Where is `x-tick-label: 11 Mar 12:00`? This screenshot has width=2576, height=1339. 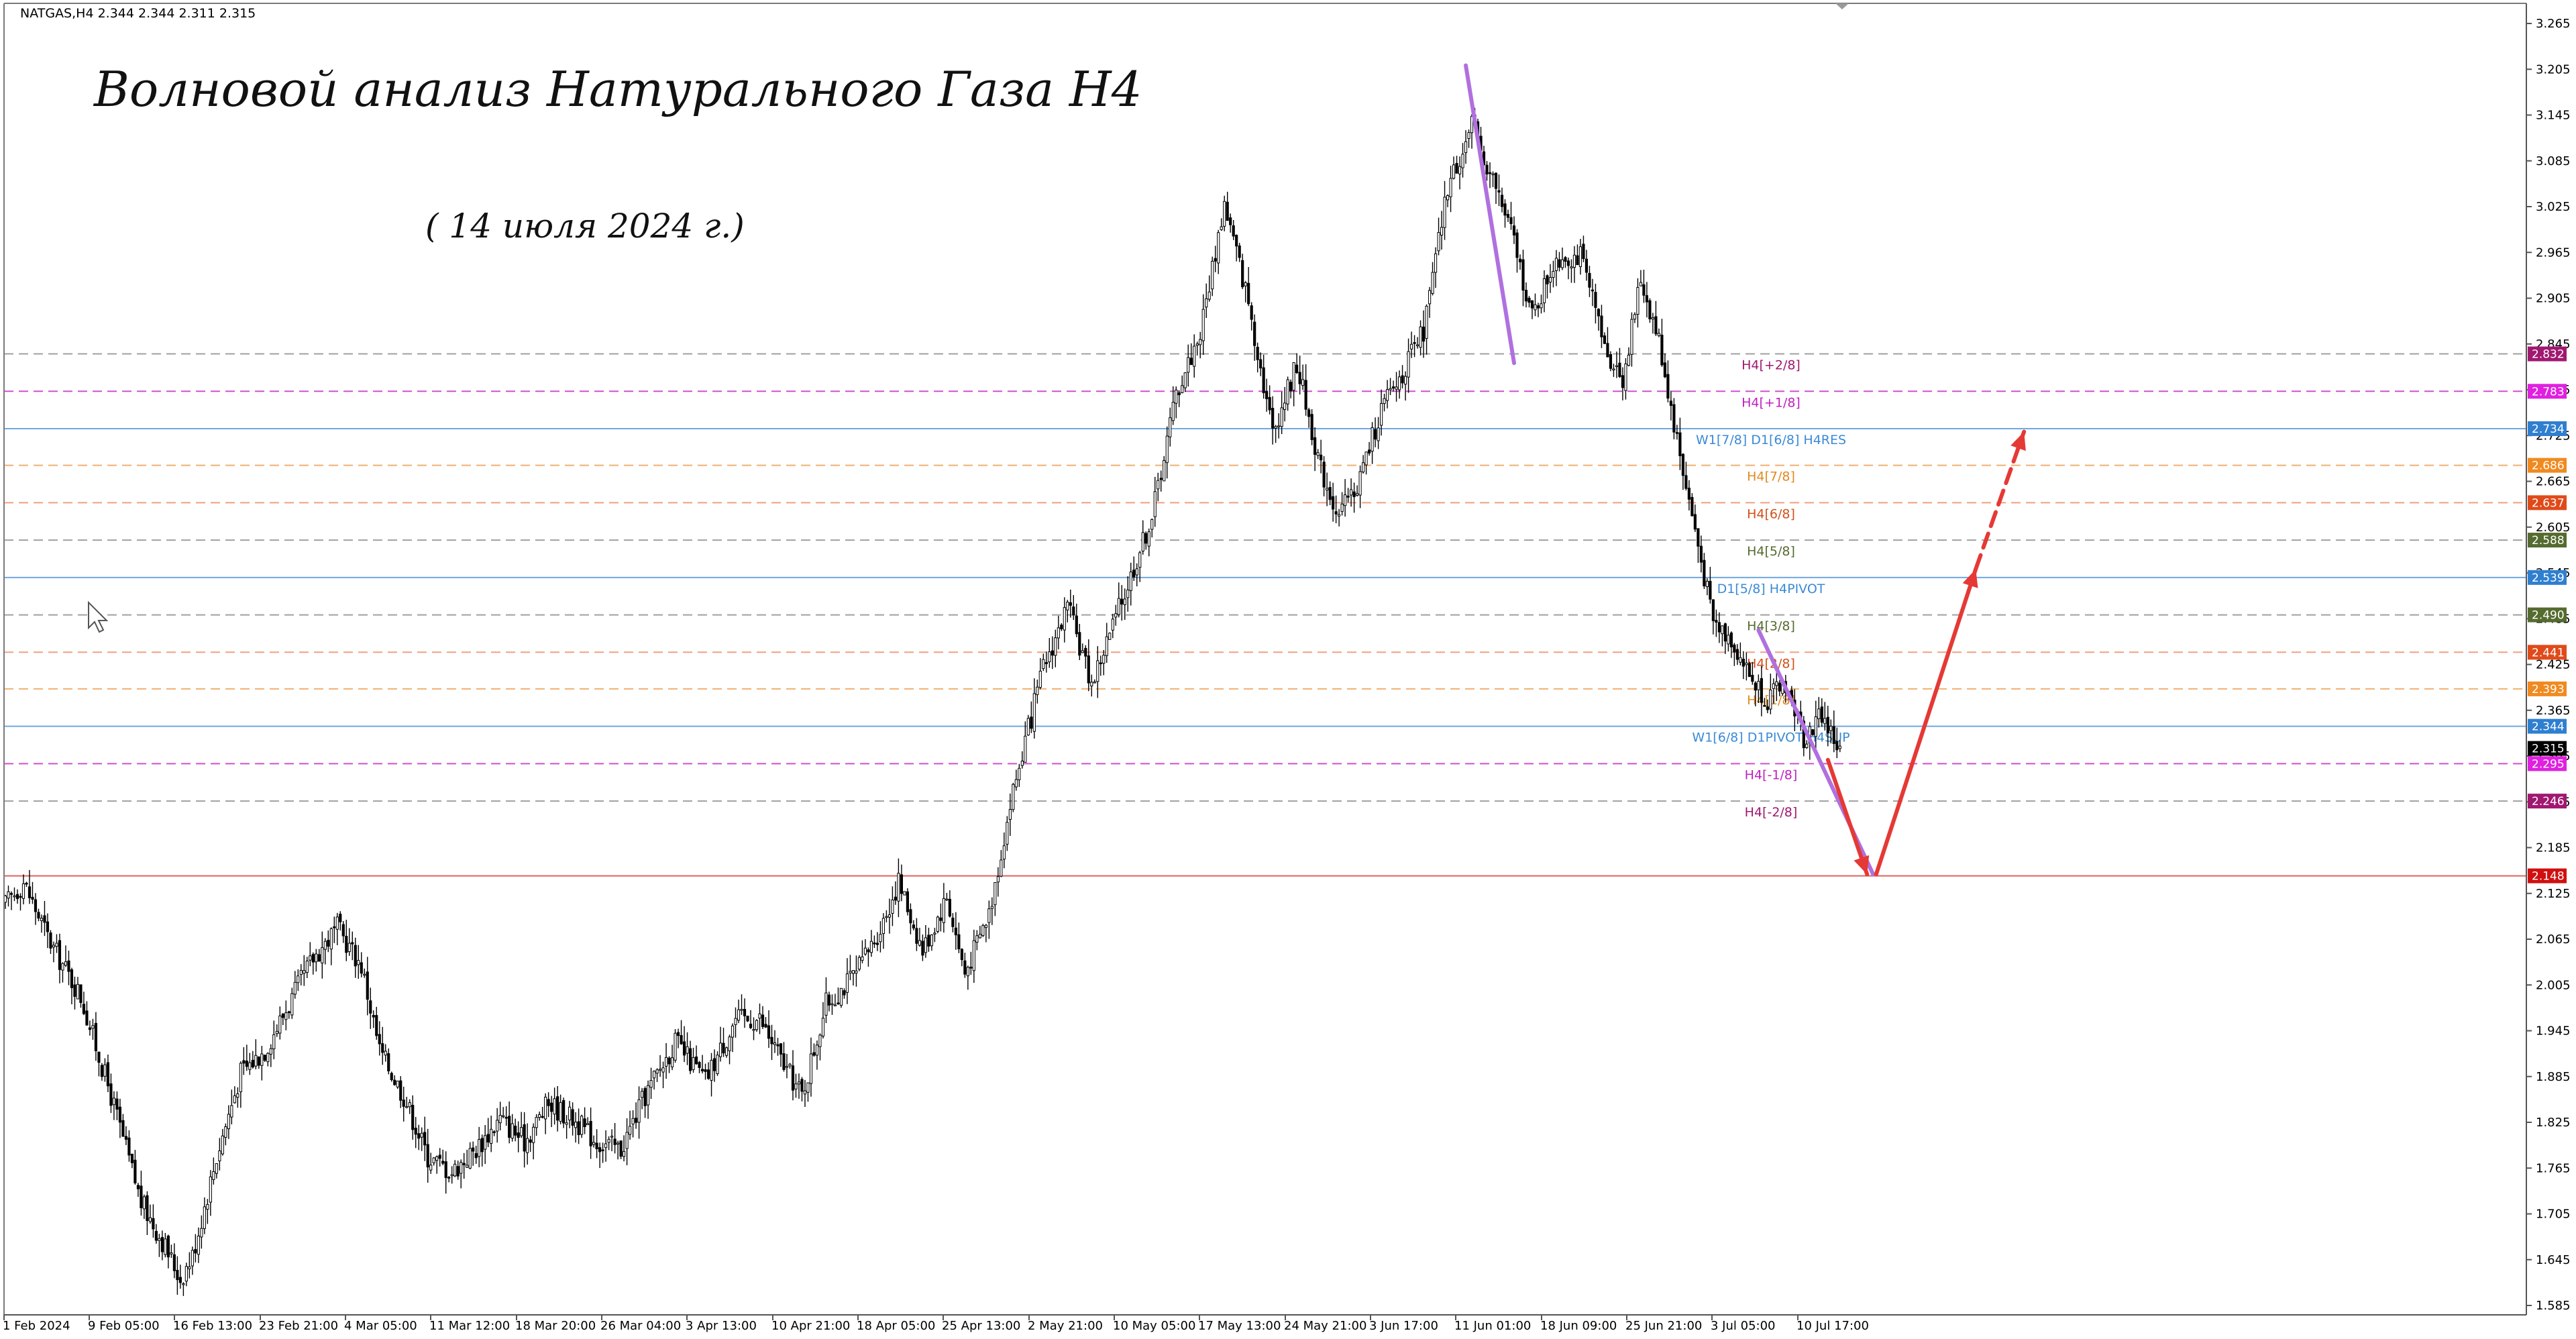
x-tick-label: 11 Mar 12:00 is located at coordinates (469, 1326).